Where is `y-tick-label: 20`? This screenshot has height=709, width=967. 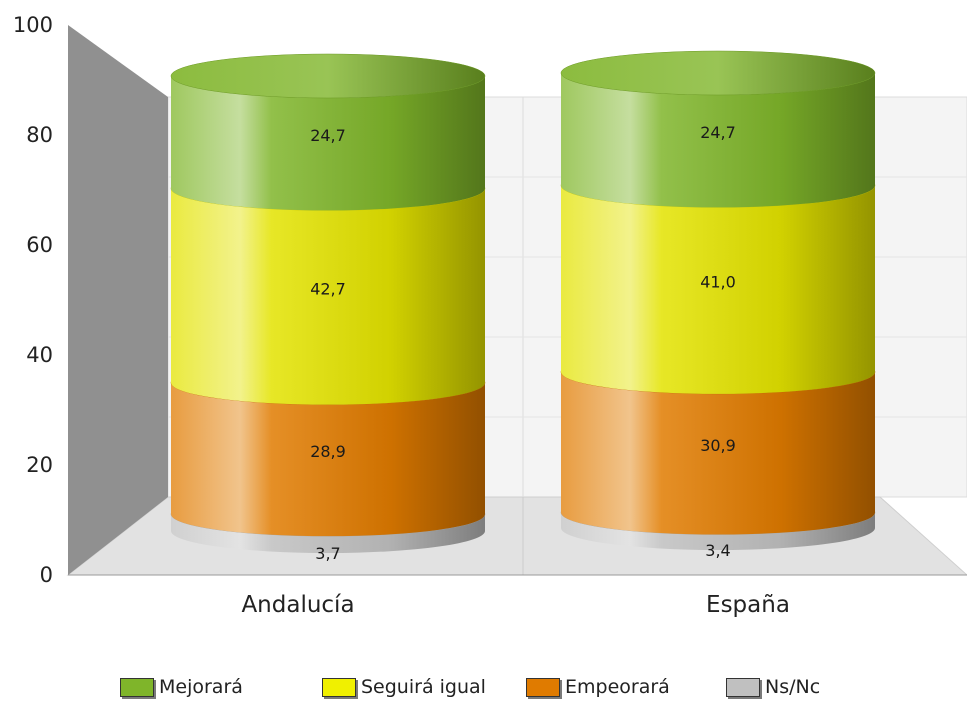
y-tick-label: 20 is located at coordinates (39, 465).